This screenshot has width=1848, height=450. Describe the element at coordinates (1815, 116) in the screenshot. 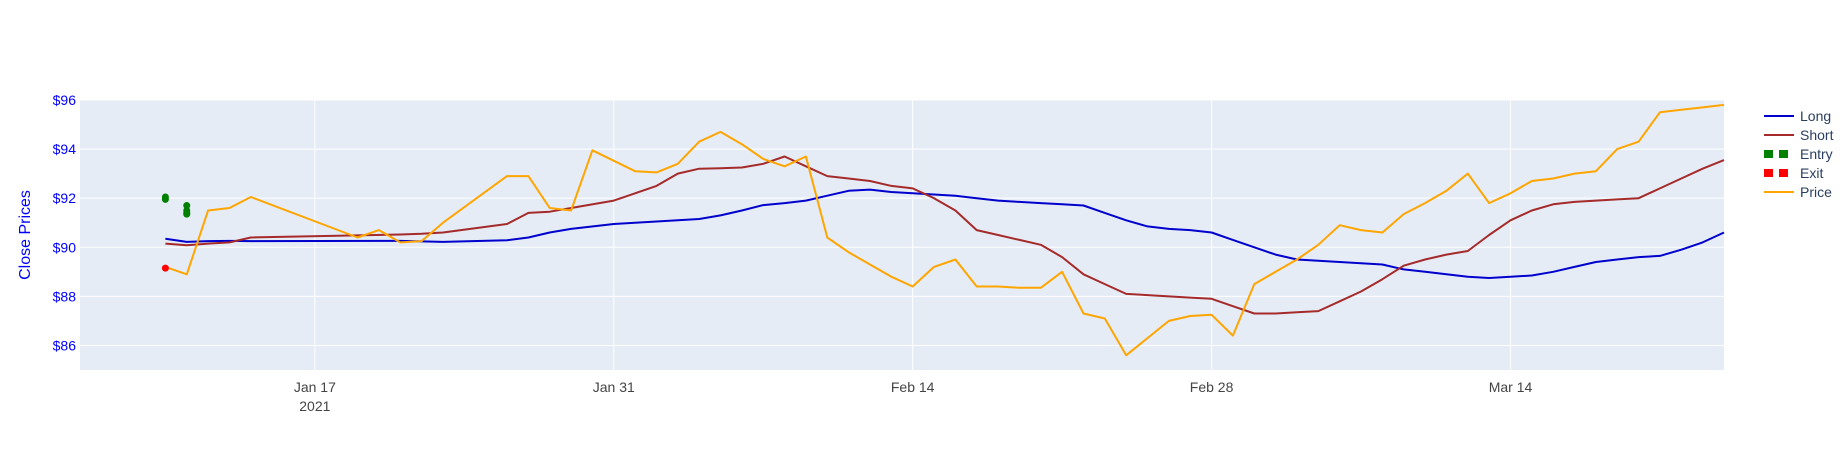

I see `legend-label-long: Long` at that location.